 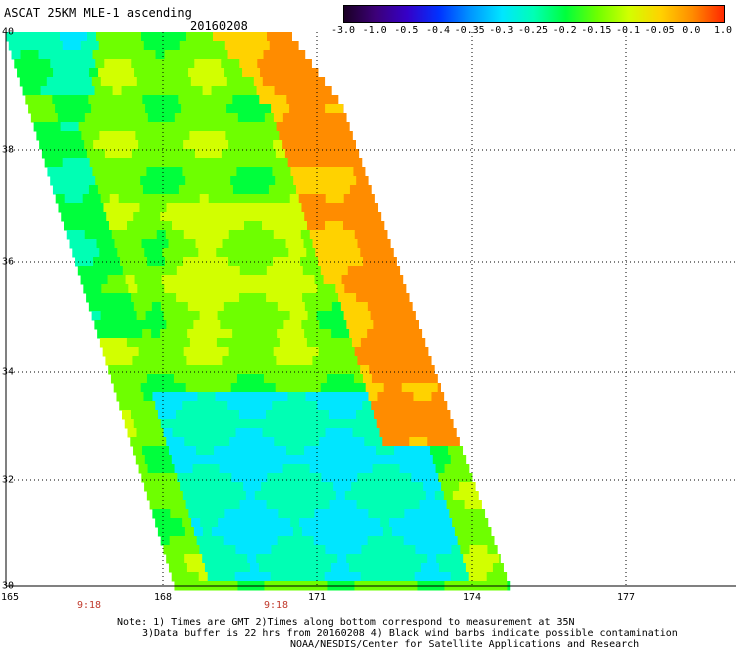 What do you see at coordinates (564, 30) in the screenshot?
I see `colorbar-tick-label: -0.2` at bounding box center [564, 30].